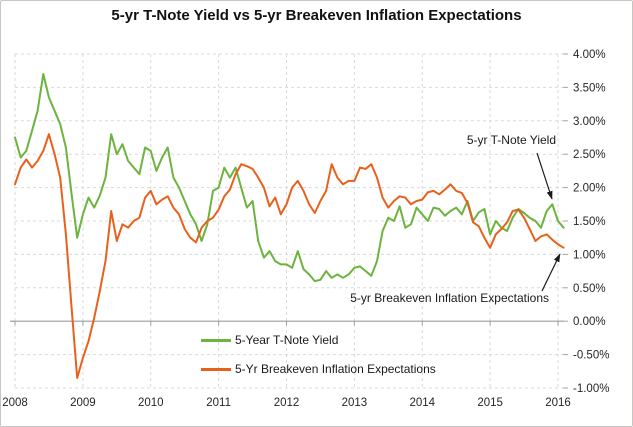 The width and height of the screenshot is (633, 427). What do you see at coordinates (544, 176) in the screenshot?
I see `tnote-annotation-arrow` at bounding box center [544, 176].